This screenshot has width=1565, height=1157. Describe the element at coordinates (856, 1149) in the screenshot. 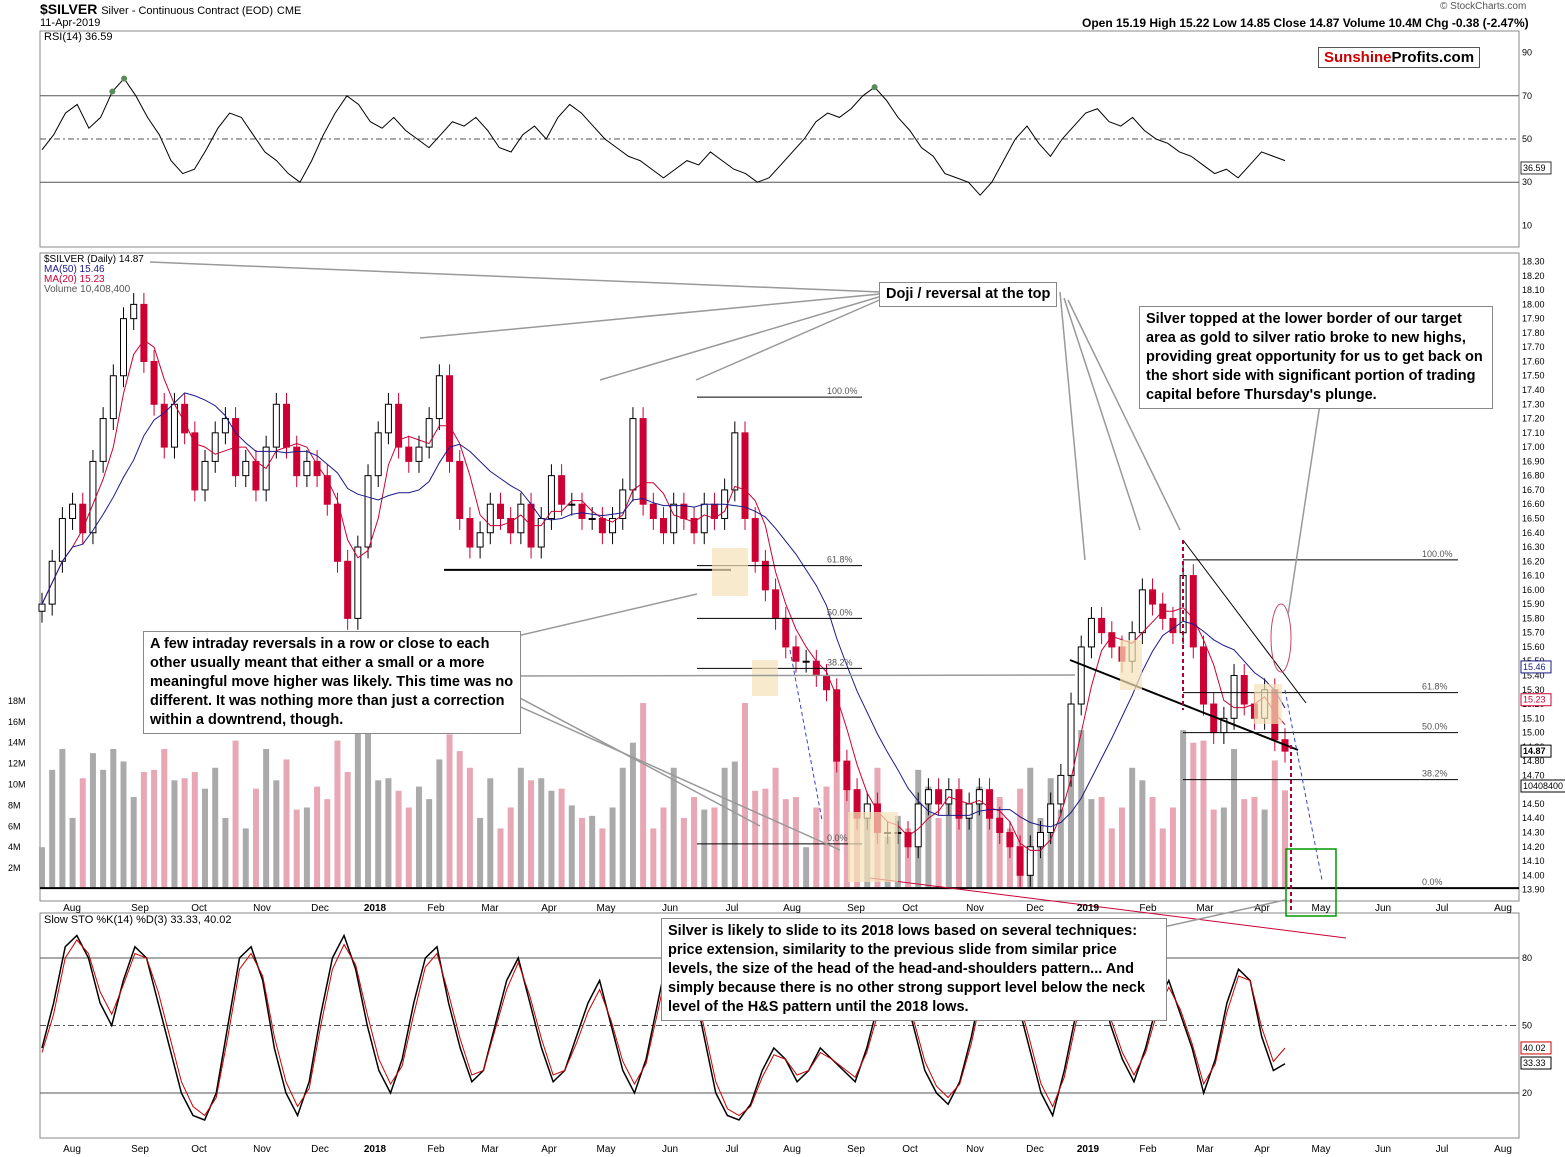

I see `sto-x-tick-label: Sep` at that location.